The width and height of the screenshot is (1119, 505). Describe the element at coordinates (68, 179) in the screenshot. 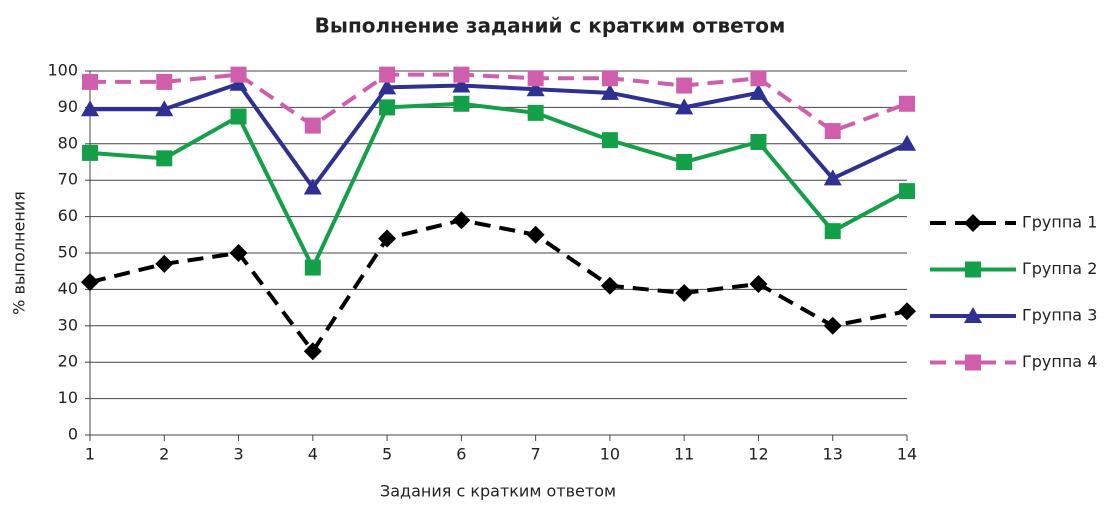

I see `y-tick-label: 70` at that location.